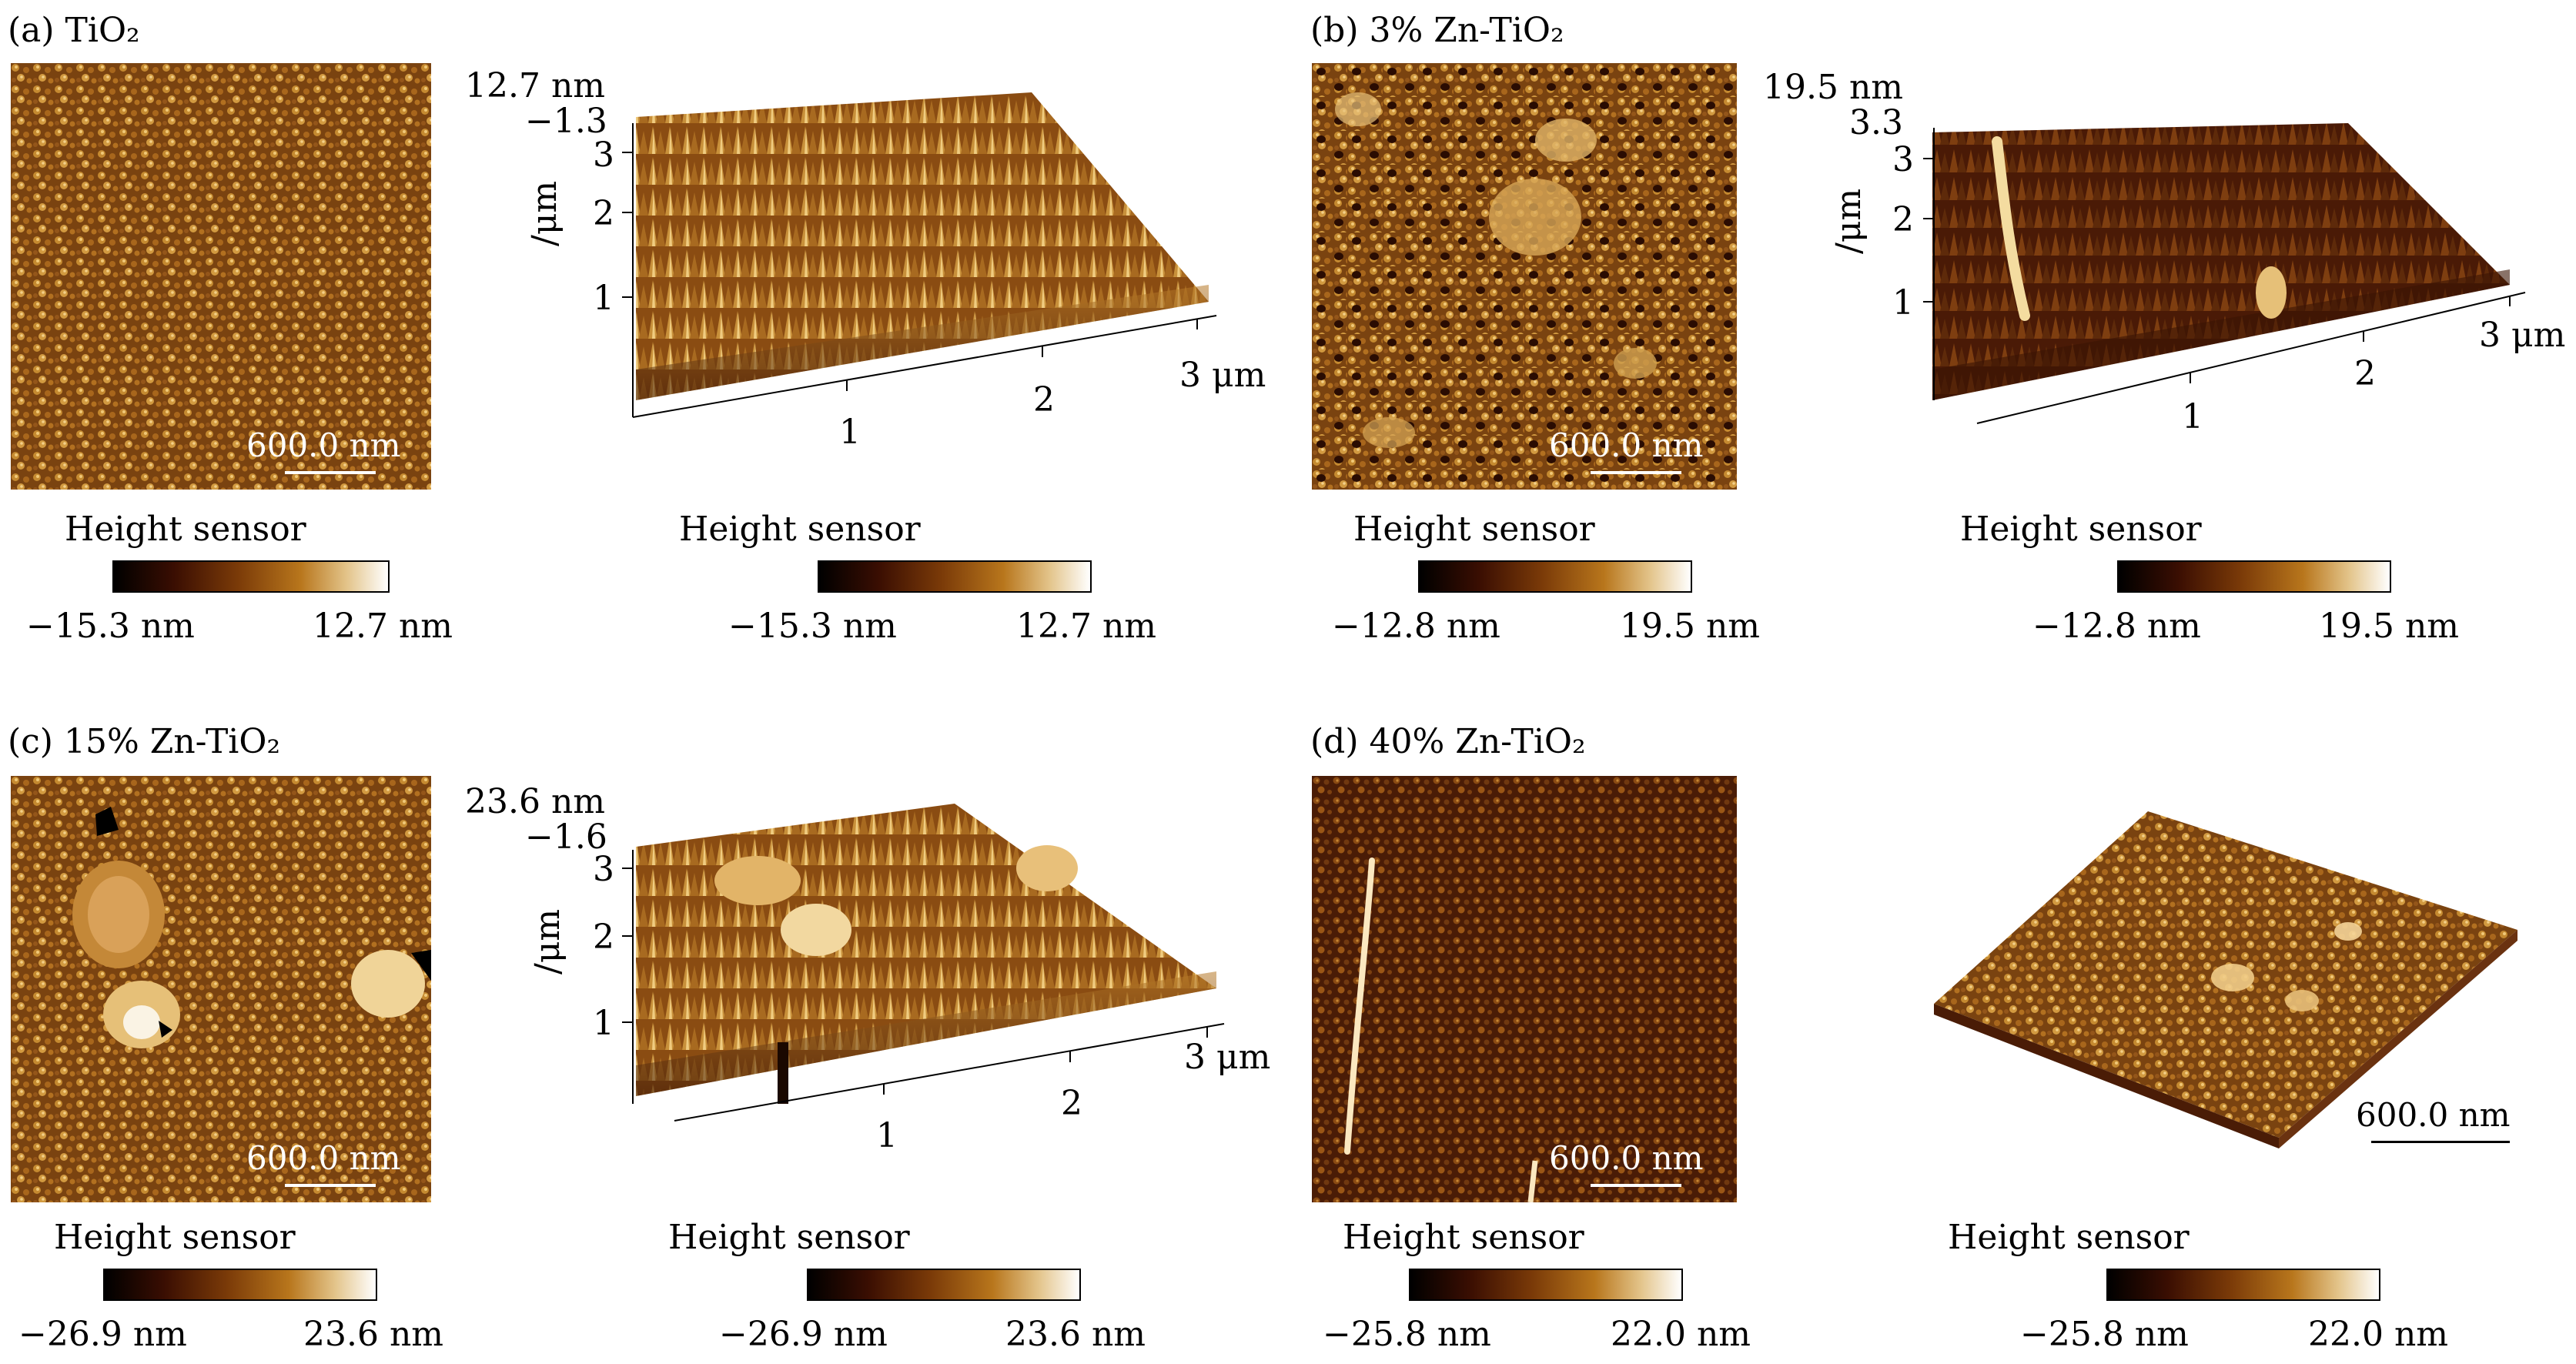 This screenshot has height=1364, width=2576. I want to click on z-range-top: 12.7 nm, so click(535, 85).